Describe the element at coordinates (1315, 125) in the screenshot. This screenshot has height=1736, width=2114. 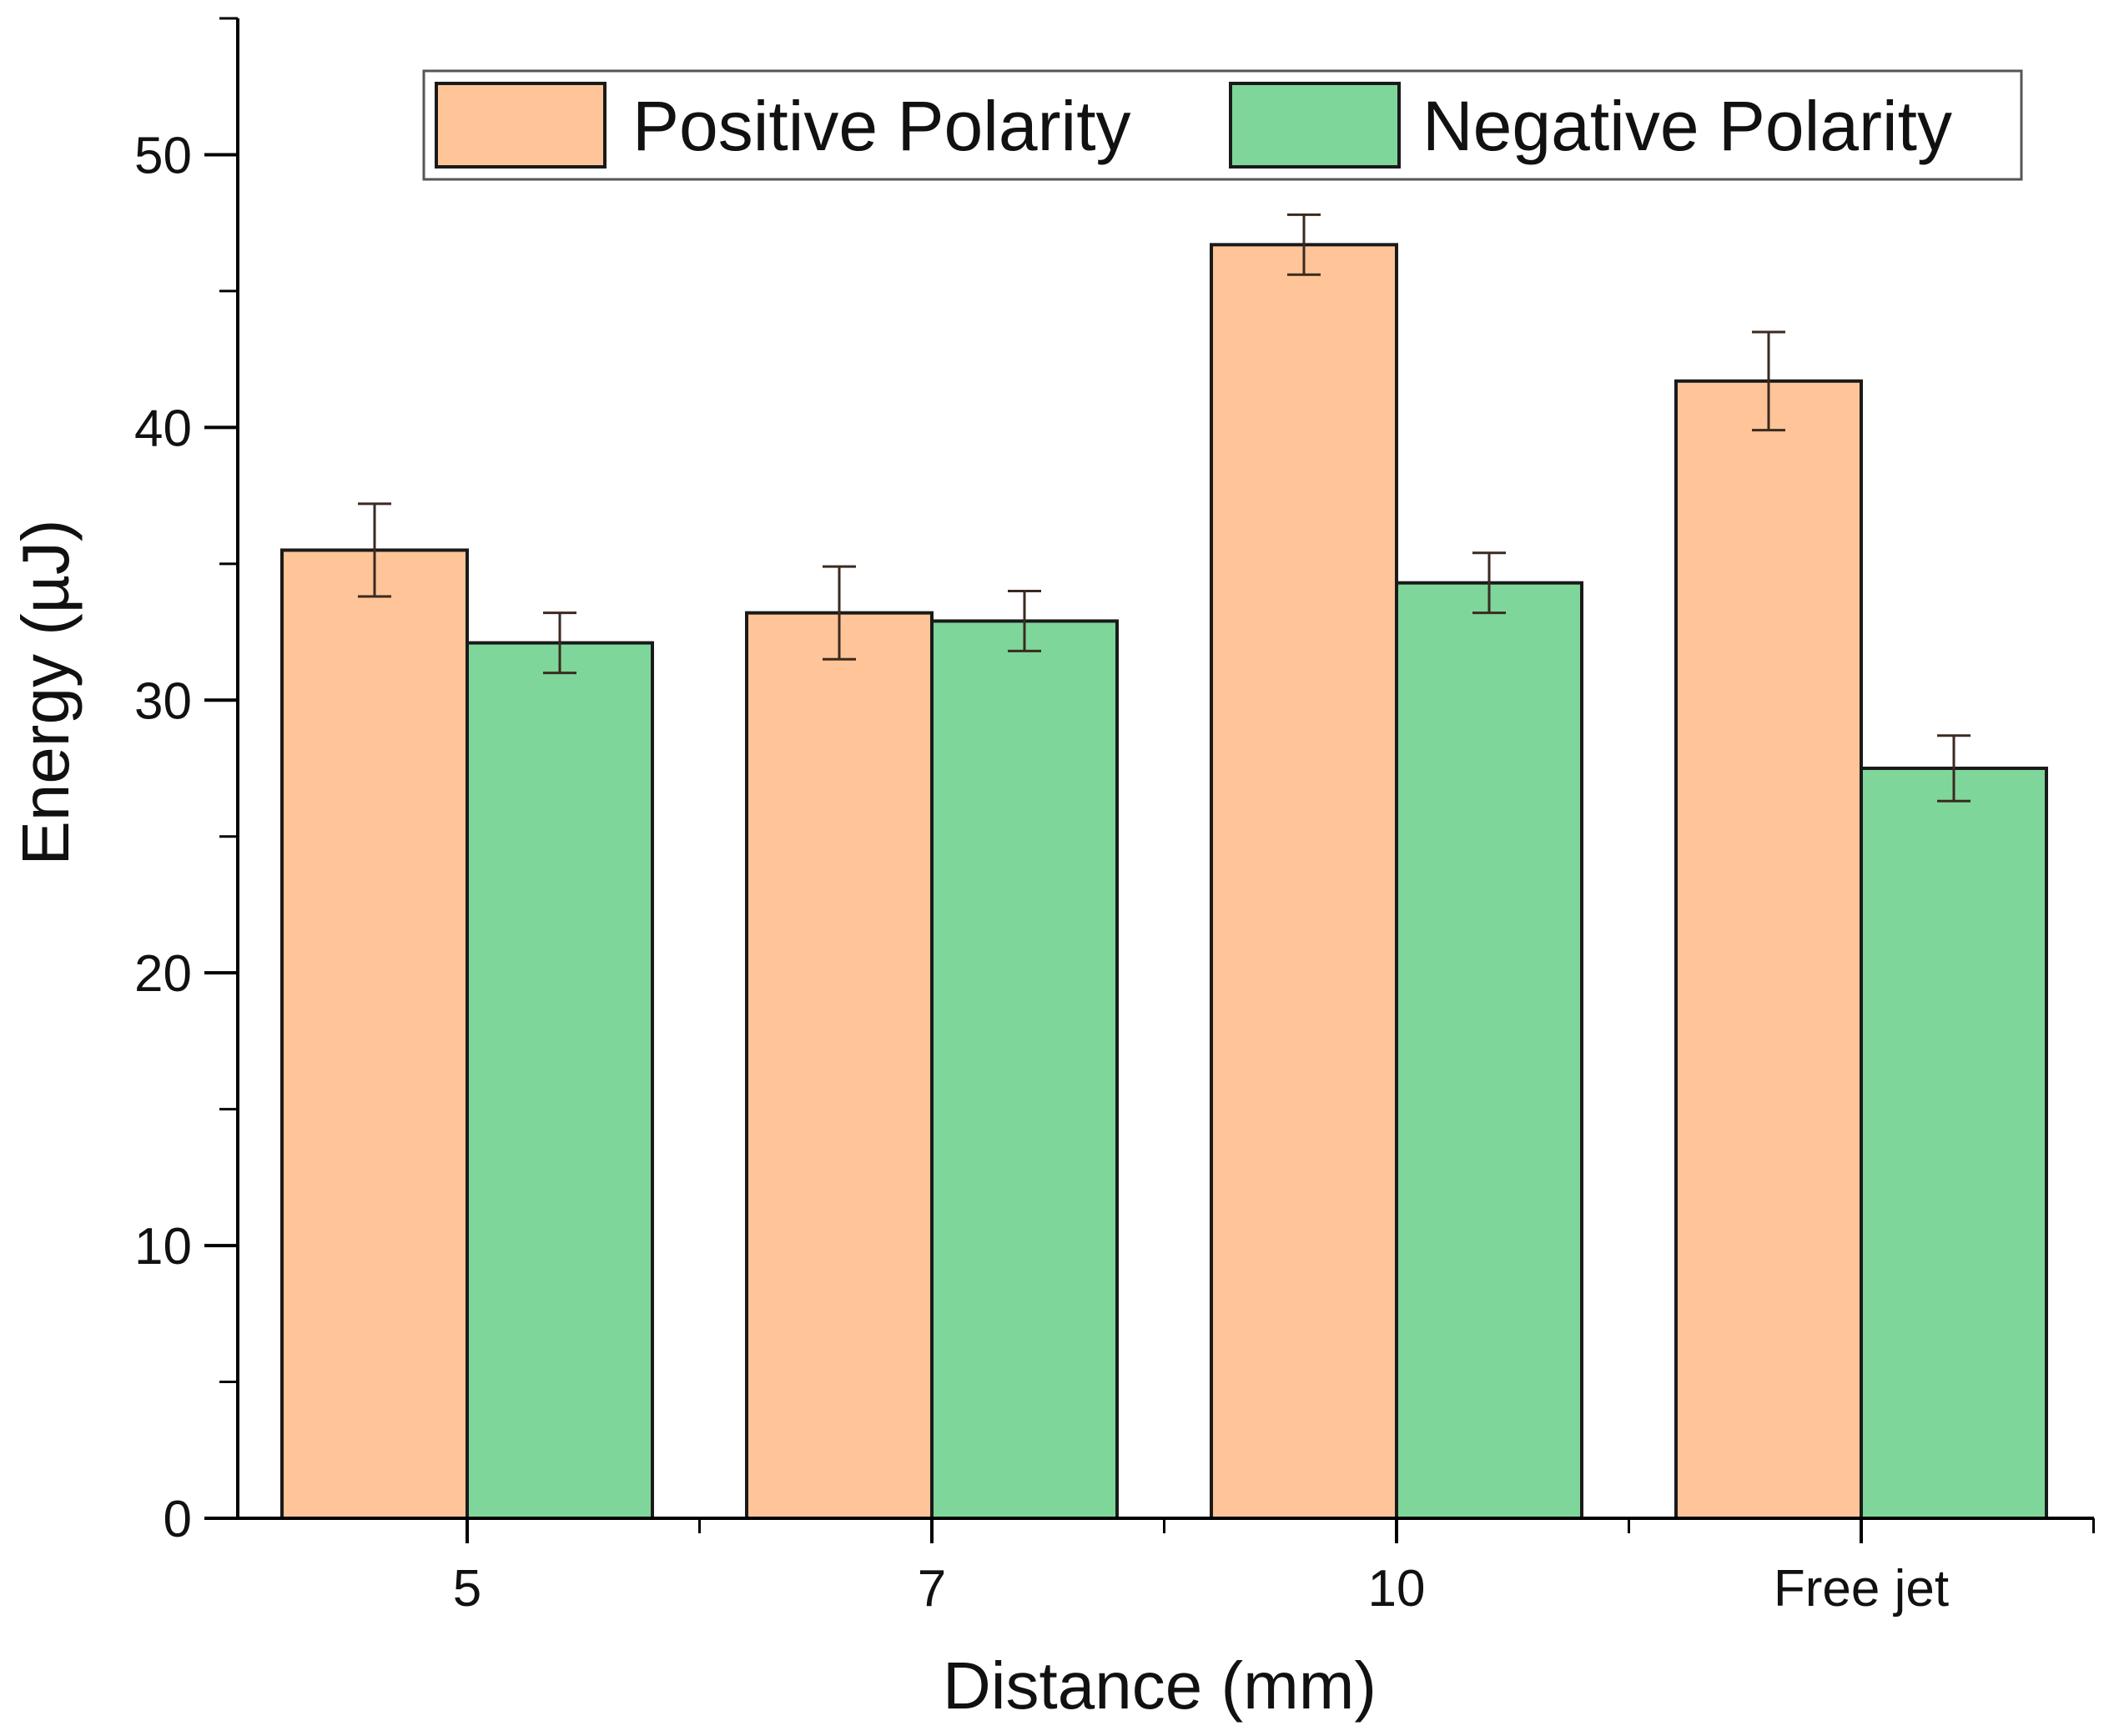
I see `legend-swatch-negative` at that location.